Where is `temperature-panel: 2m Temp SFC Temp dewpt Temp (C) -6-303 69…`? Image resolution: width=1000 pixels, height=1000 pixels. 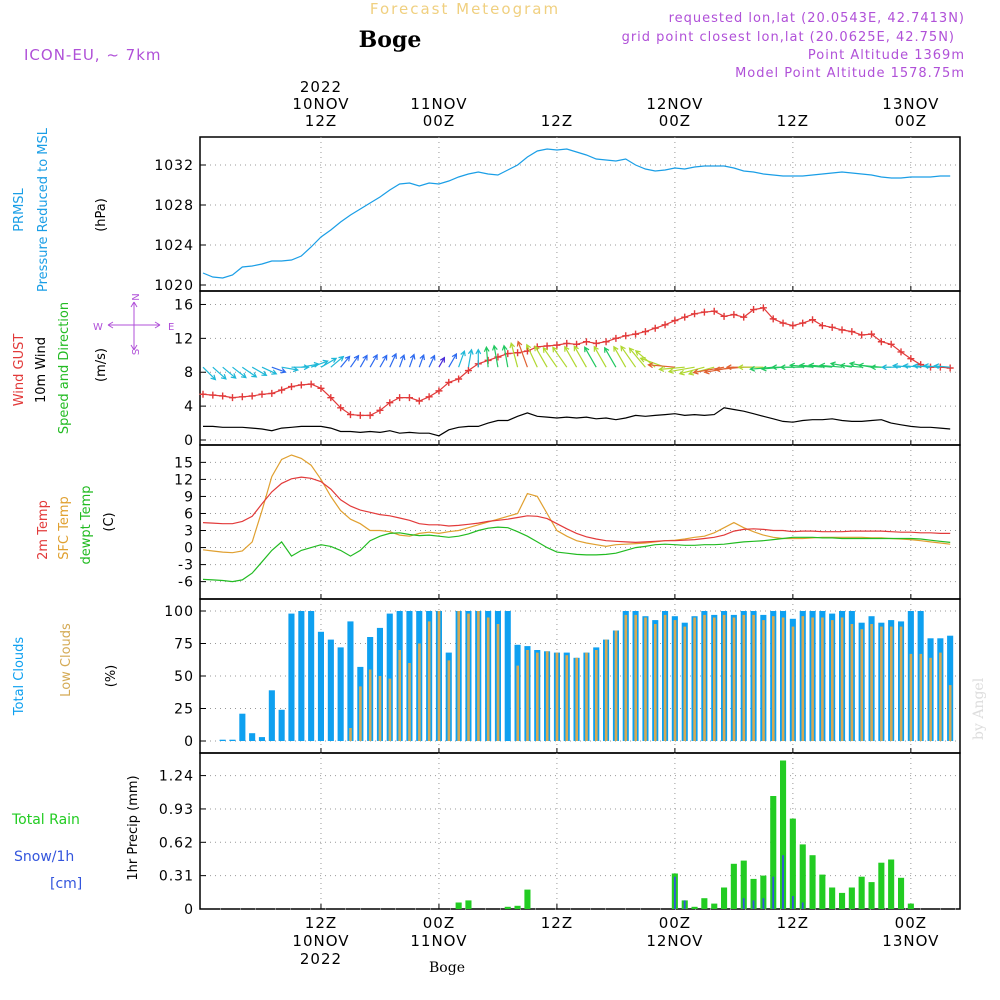
temperature-panel: 2m Temp SFC Temp dewpt Temp (C) -6-303 69… is located at coordinates (498, 522).